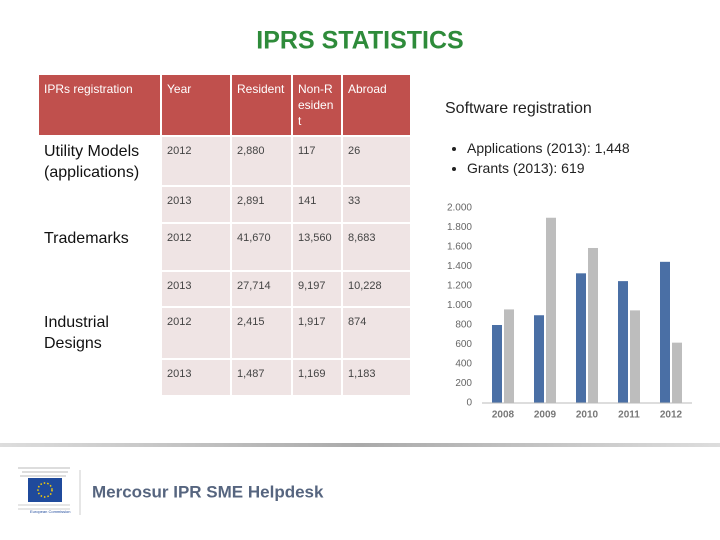 The image size is (720, 540). What do you see at coordinates (44, 488) in the screenshot?
I see `ec-logo` at bounding box center [44, 488].